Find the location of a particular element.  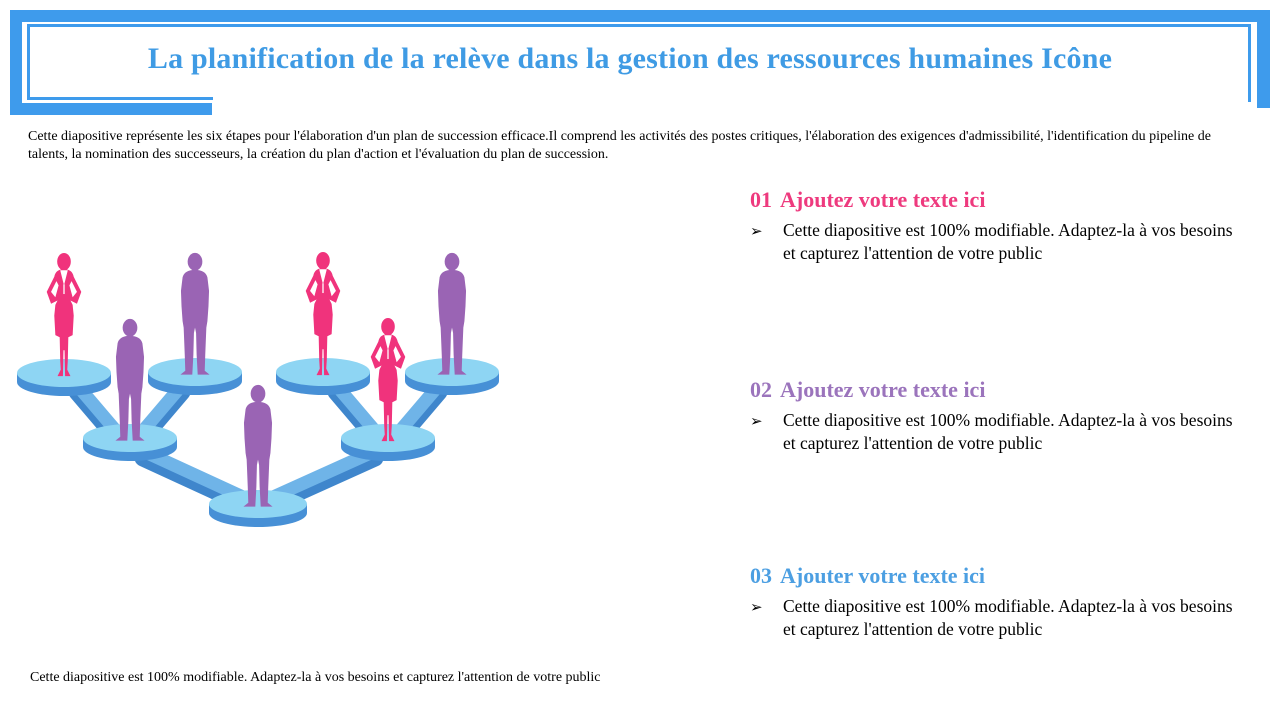

title-frame-inner-top-line is located at coordinates (639, 25).